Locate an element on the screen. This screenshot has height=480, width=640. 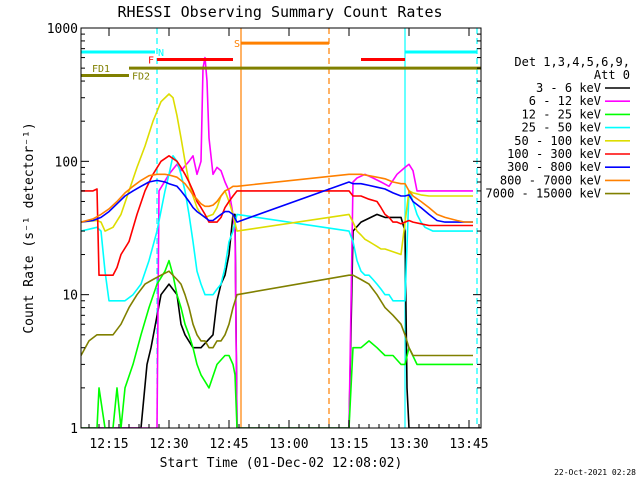
x-tick-label-5: 13:15 is located at coordinates (348, 444).